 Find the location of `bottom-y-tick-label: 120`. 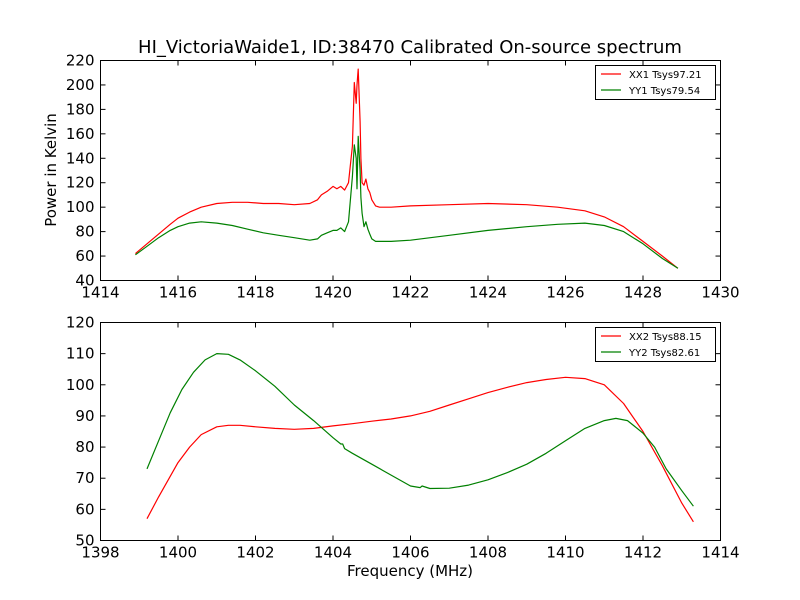

bottom-y-tick-label: 120 is located at coordinates (80, 323).